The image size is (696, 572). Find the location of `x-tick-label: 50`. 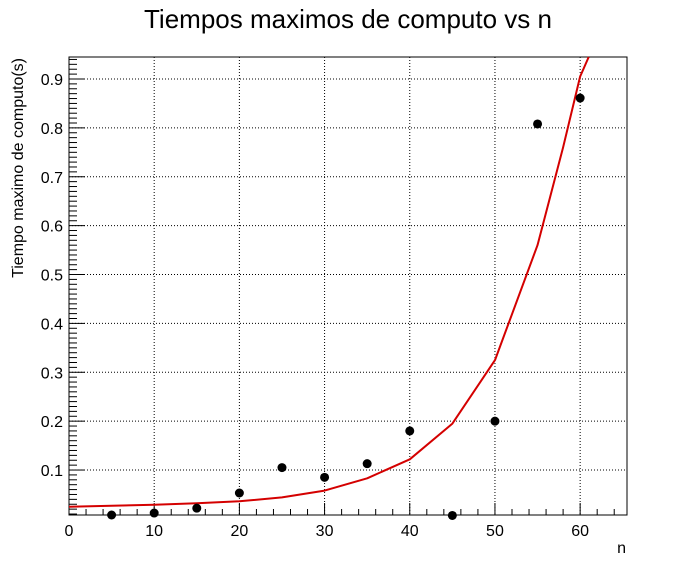

x-tick-label: 50 is located at coordinates (495, 531).